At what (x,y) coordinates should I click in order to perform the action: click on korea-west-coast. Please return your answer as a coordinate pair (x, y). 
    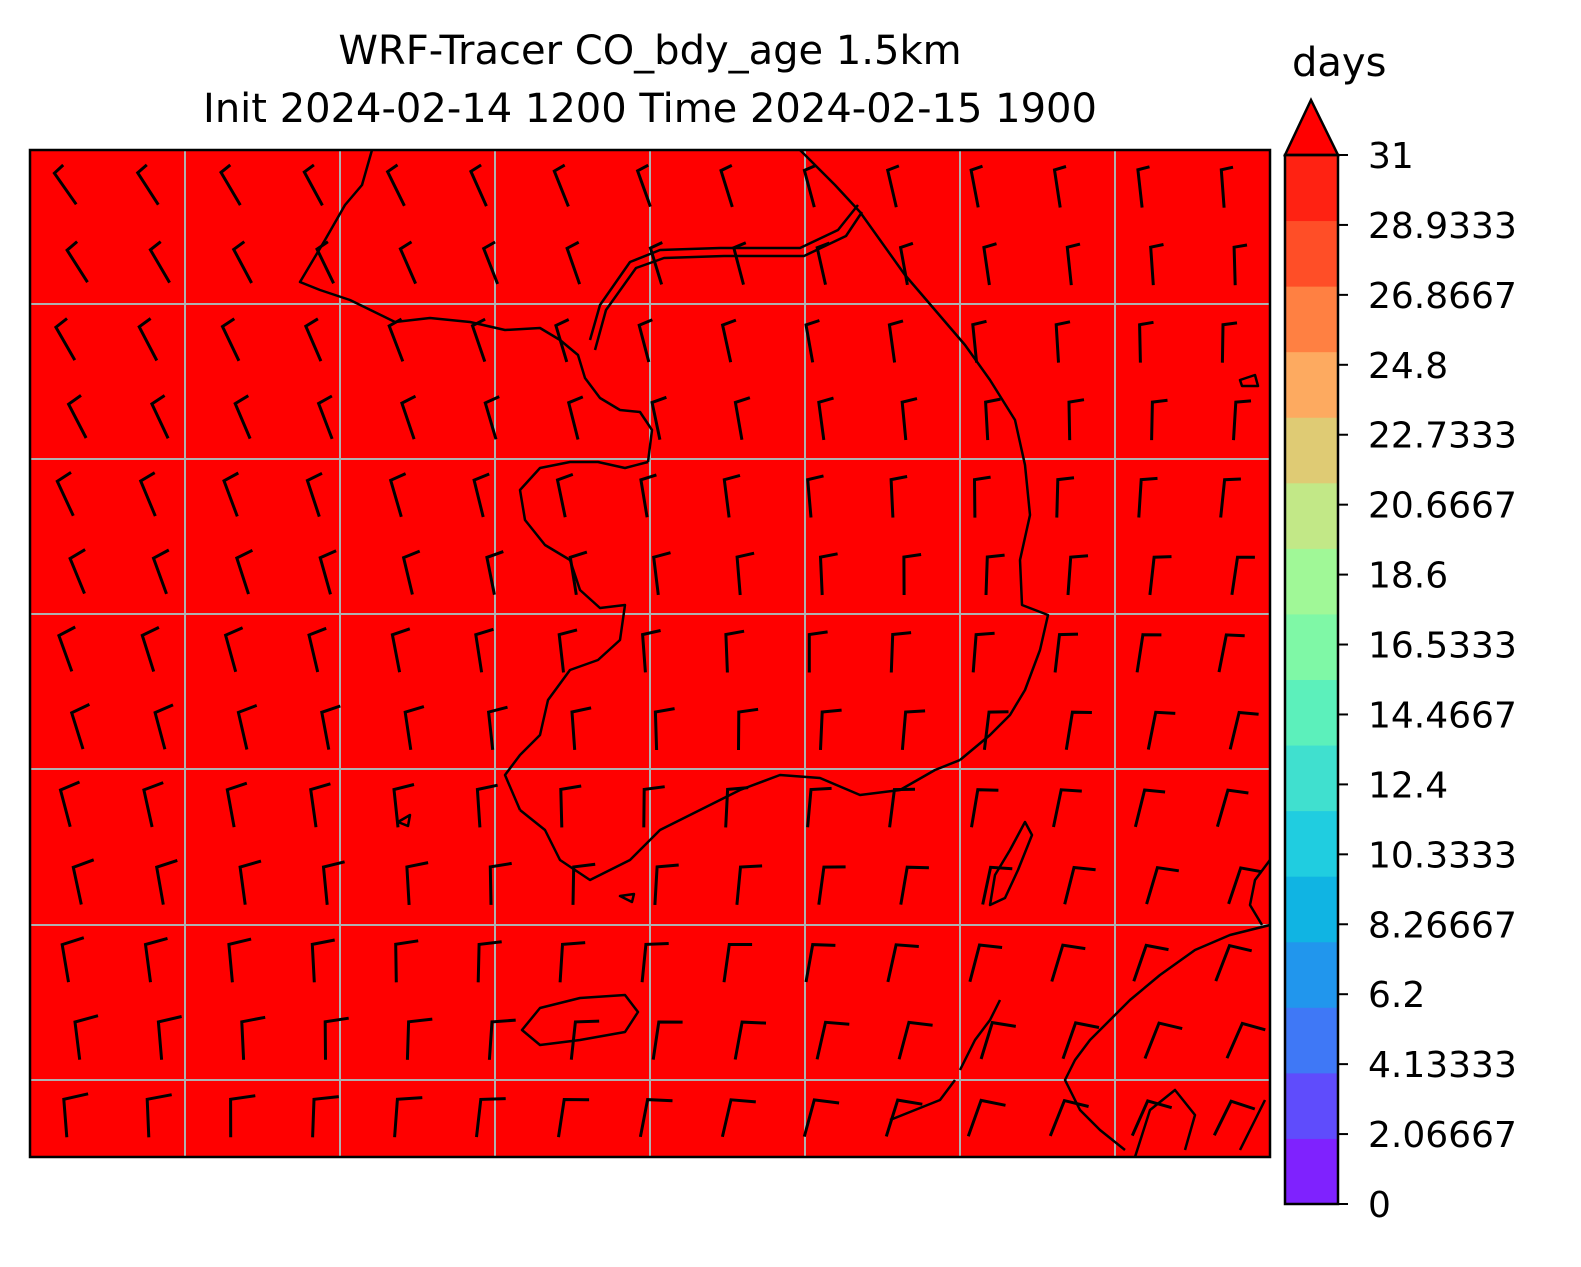
    Looking at the image, I should click on (576, 635).